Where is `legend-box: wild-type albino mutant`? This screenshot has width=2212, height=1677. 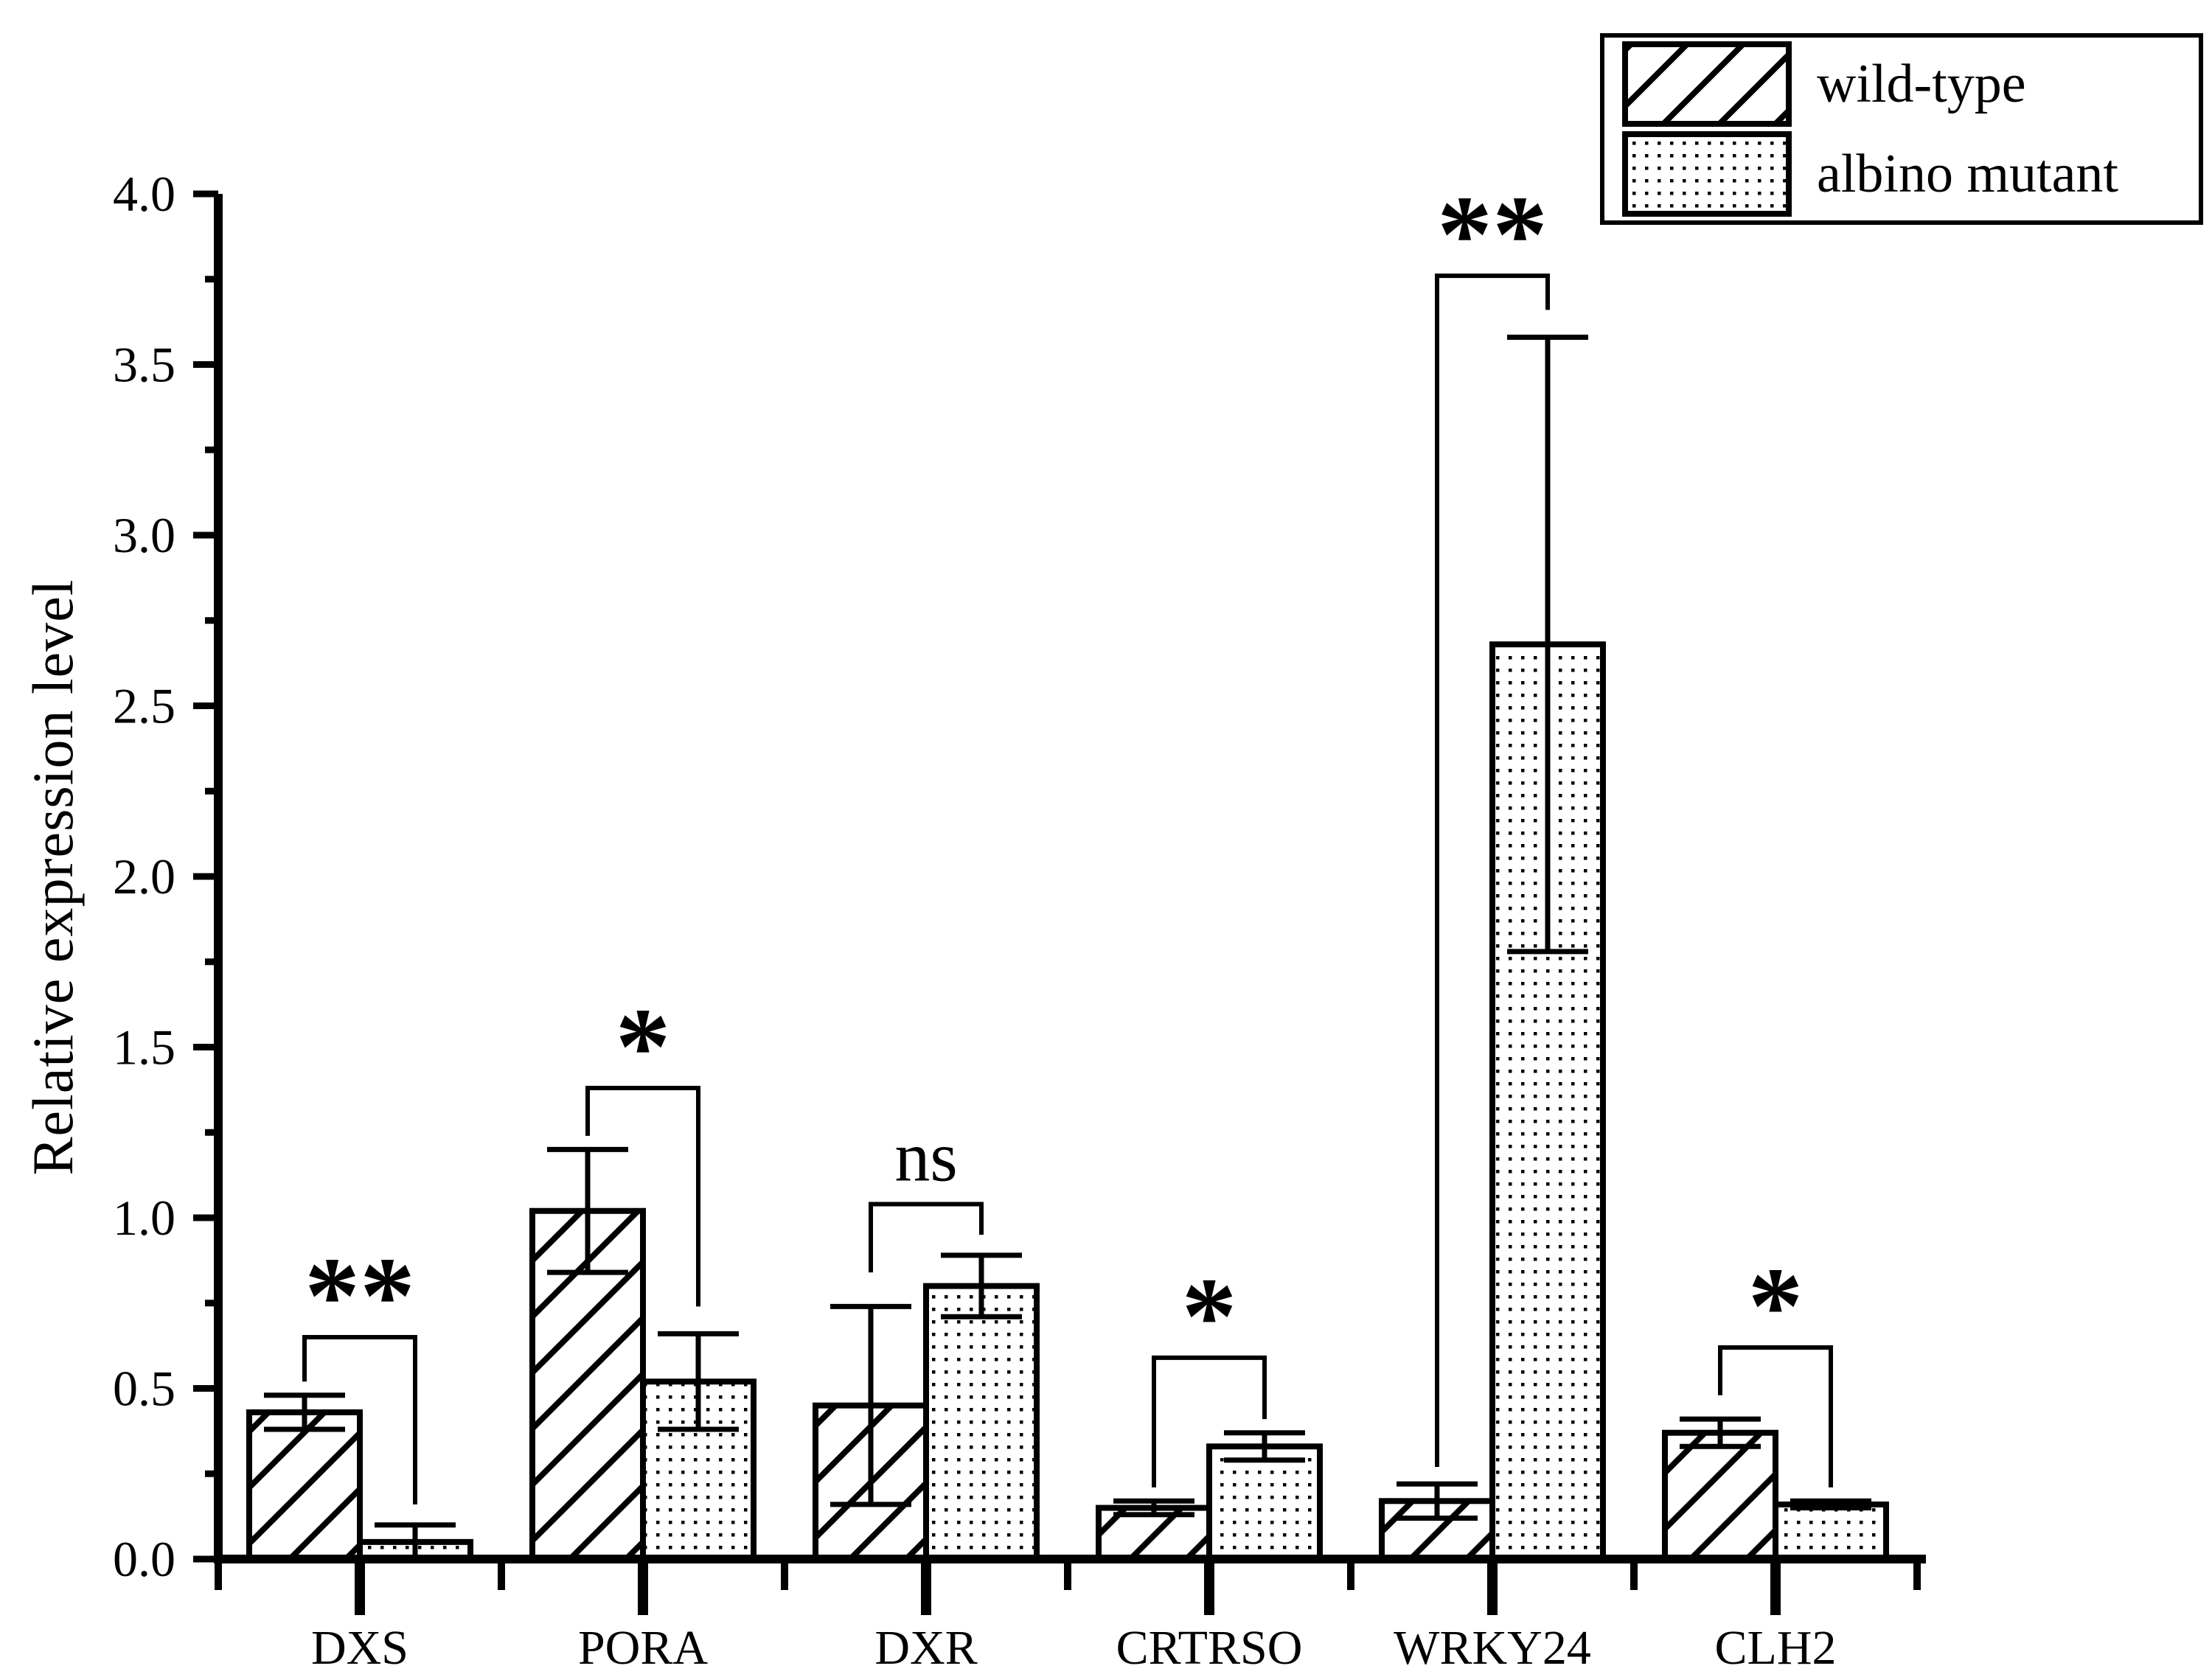
legend-box: wild-type albino mutant is located at coordinates (1901, 129).